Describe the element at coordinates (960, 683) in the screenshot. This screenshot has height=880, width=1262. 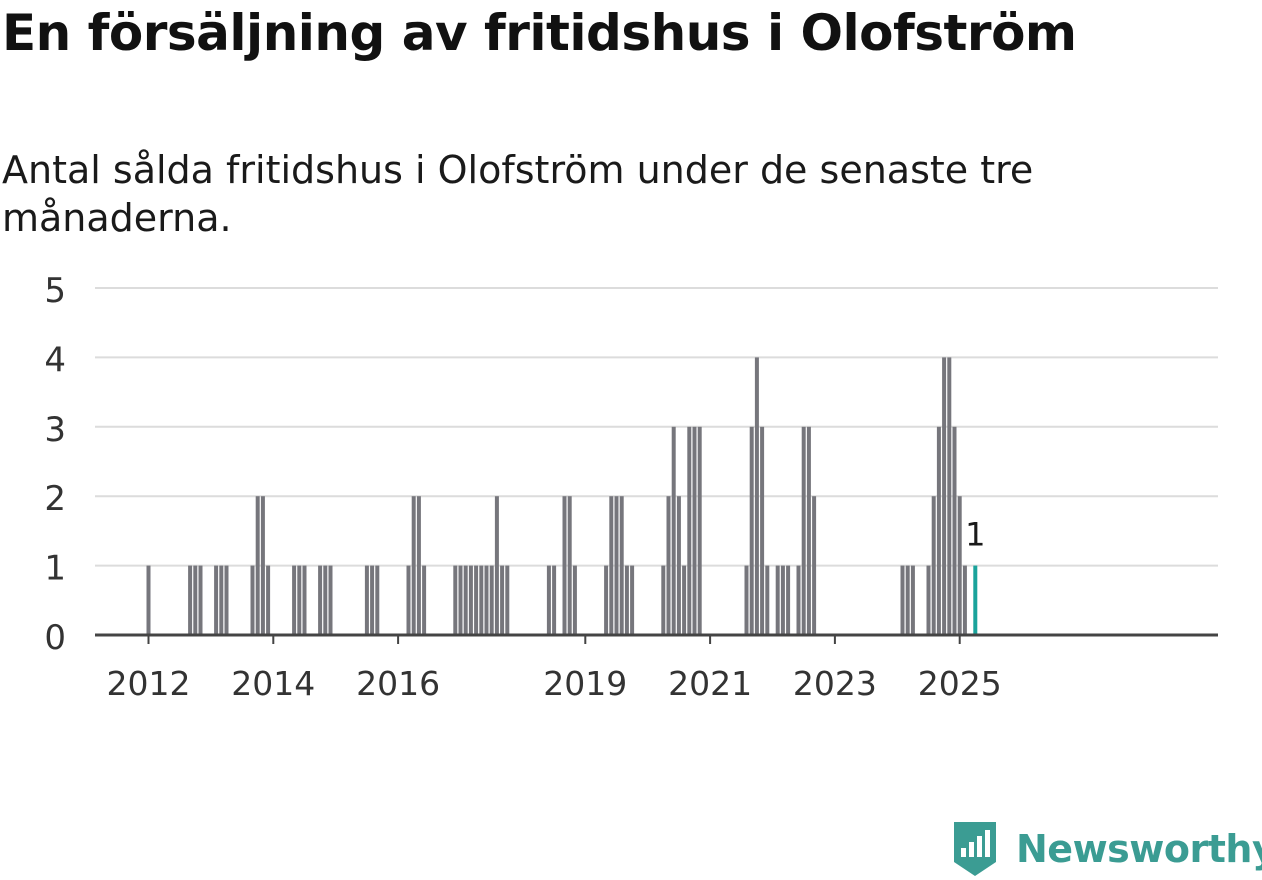
I see `x-tick-label: 2025` at that location.